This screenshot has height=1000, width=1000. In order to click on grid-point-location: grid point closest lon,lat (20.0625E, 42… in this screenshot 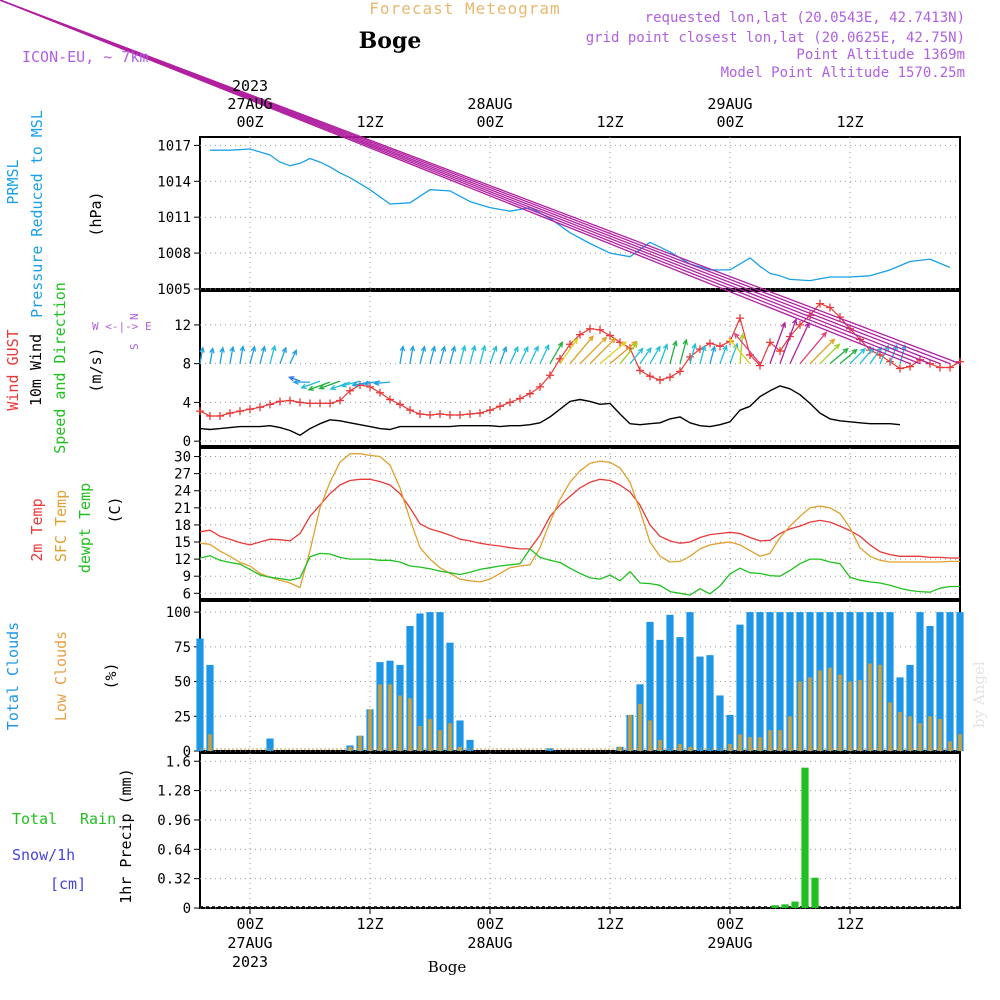, I will do `click(775, 38)`.